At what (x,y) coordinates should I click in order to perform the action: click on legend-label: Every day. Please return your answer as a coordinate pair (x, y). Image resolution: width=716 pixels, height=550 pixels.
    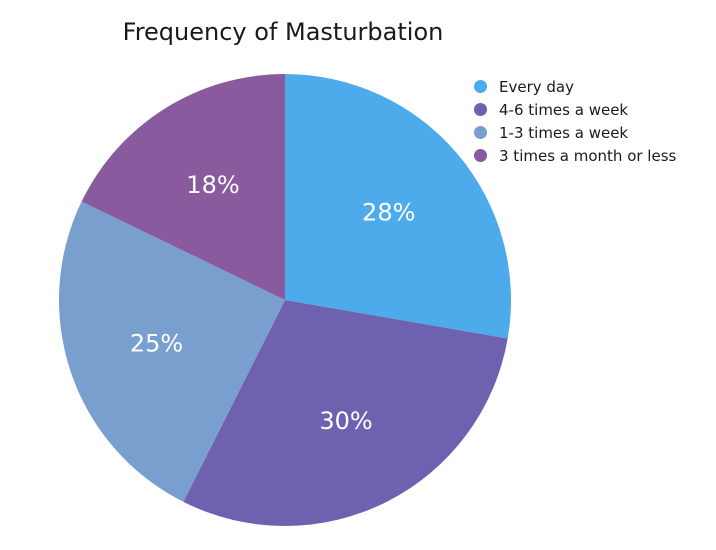
    Looking at the image, I should click on (536, 86).